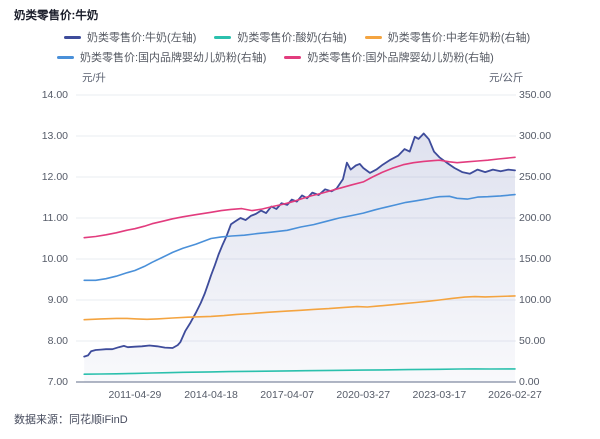  What do you see at coordinates (54, 258) in the screenshot?
I see `left-axis-tick-label: 10.00` at bounding box center [54, 258].